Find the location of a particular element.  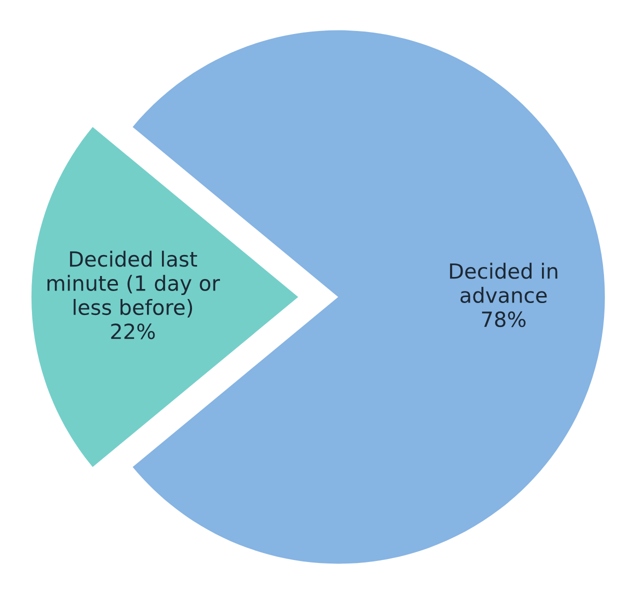

slice-label: Decided in advance is located at coordinates (504, 283).